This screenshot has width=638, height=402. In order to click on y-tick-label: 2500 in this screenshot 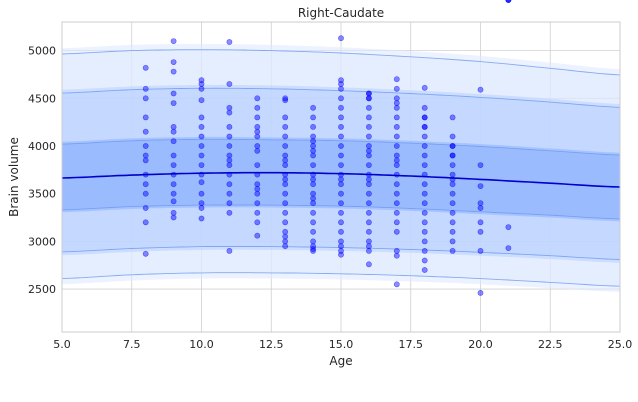, I will do `click(42, 289)`.